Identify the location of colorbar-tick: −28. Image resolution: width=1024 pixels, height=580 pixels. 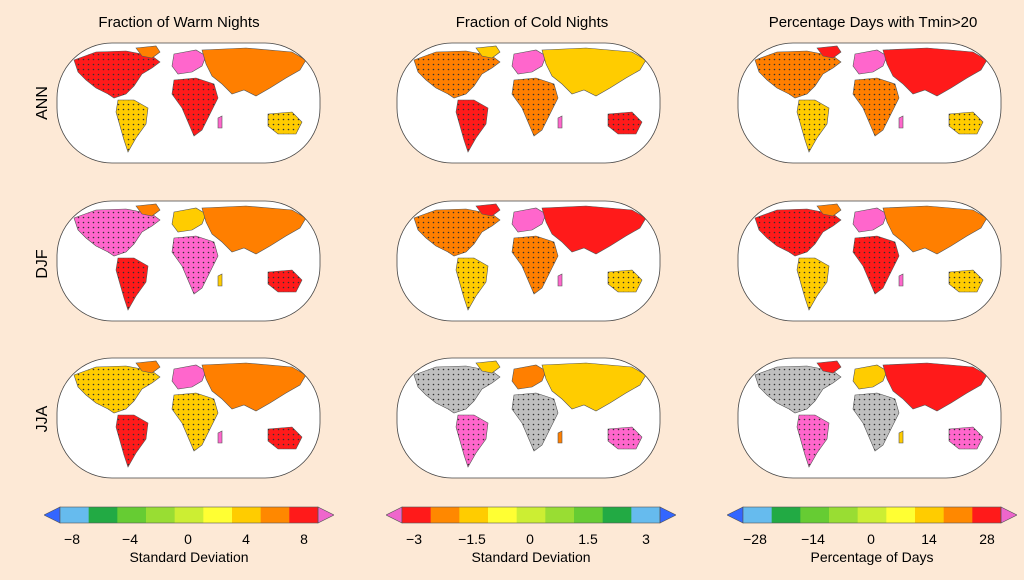
(755, 539).